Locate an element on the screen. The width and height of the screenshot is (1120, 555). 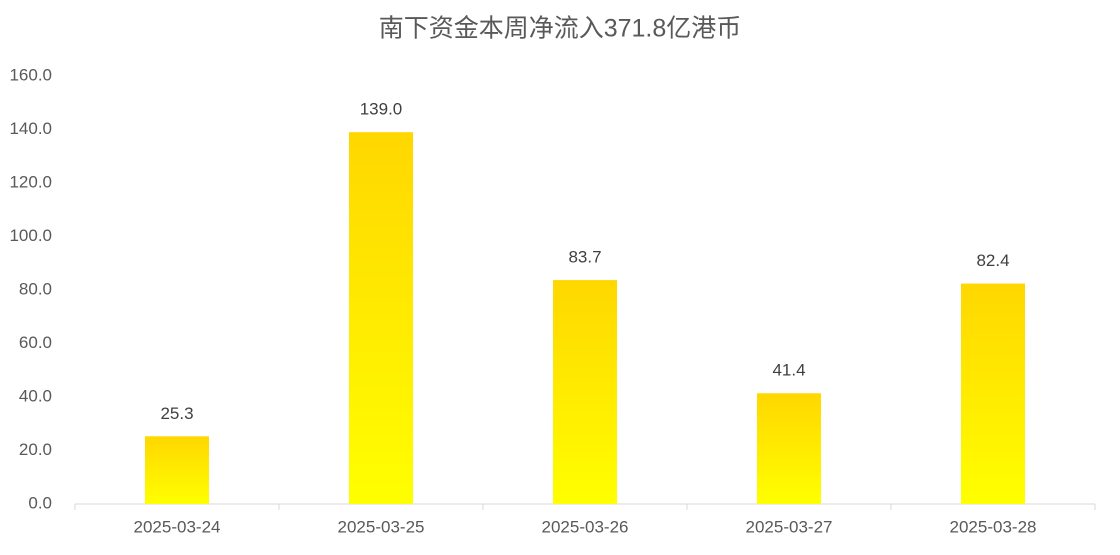
data-label: 83.7 is located at coordinates (584, 257).